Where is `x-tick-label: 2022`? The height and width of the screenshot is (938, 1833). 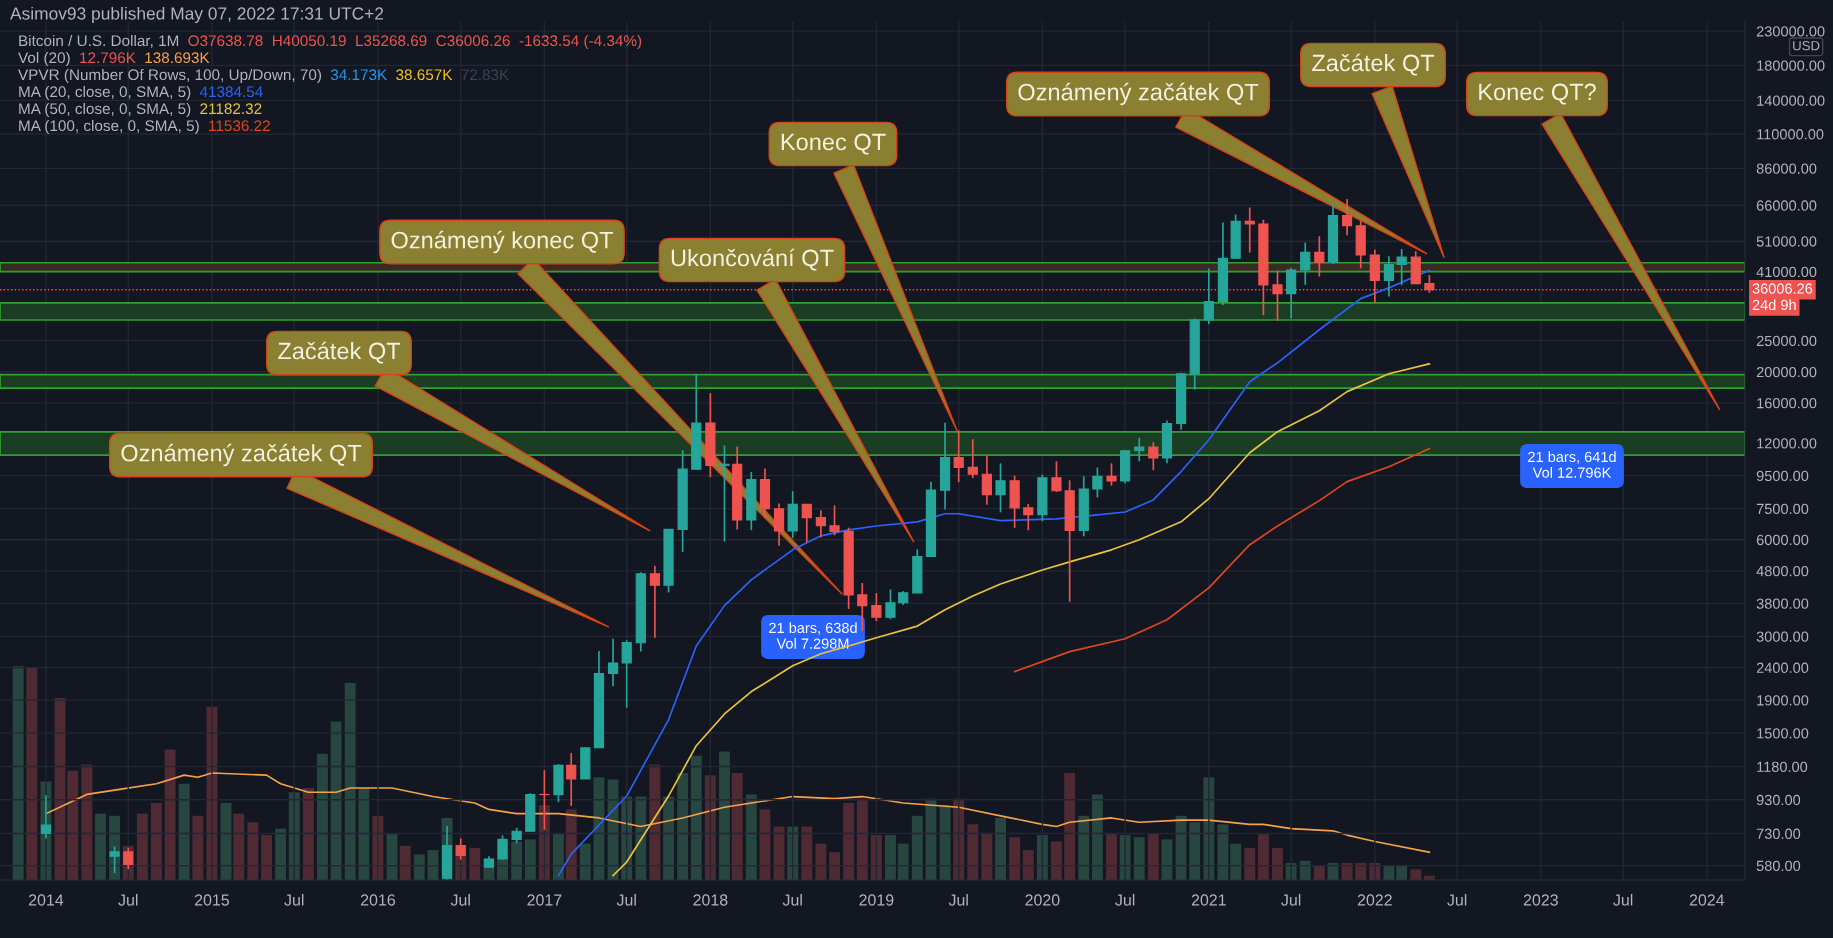
x-tick-label: 2022 is located at coordinates (1374, 900).